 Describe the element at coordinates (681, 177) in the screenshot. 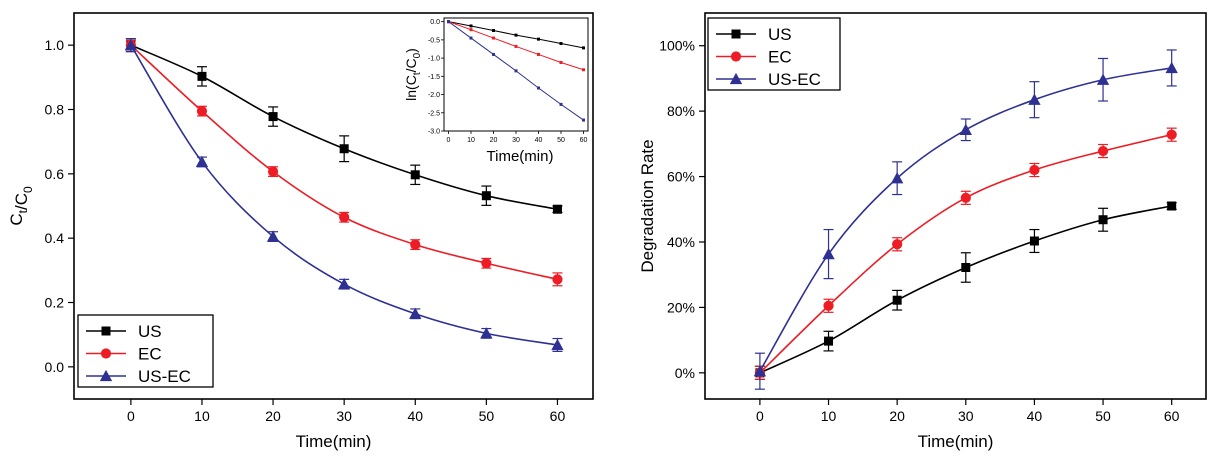

I see `y-tick-label: 60%` at that location.